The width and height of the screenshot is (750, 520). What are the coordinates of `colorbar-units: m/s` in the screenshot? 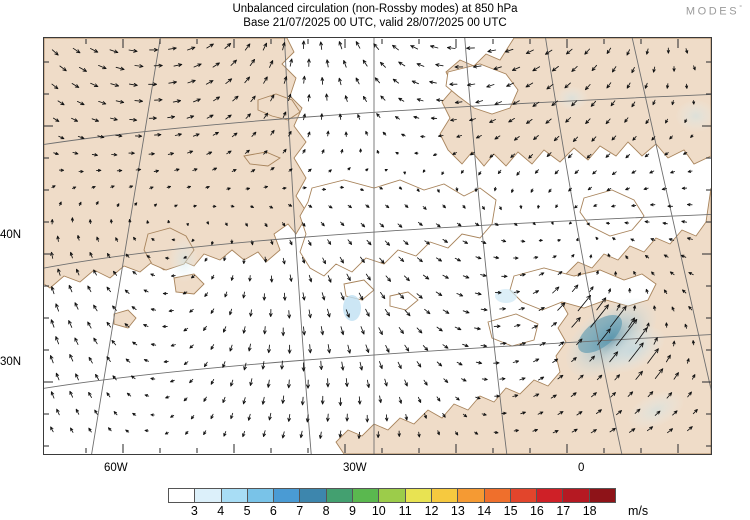 It's located at (638, 511).